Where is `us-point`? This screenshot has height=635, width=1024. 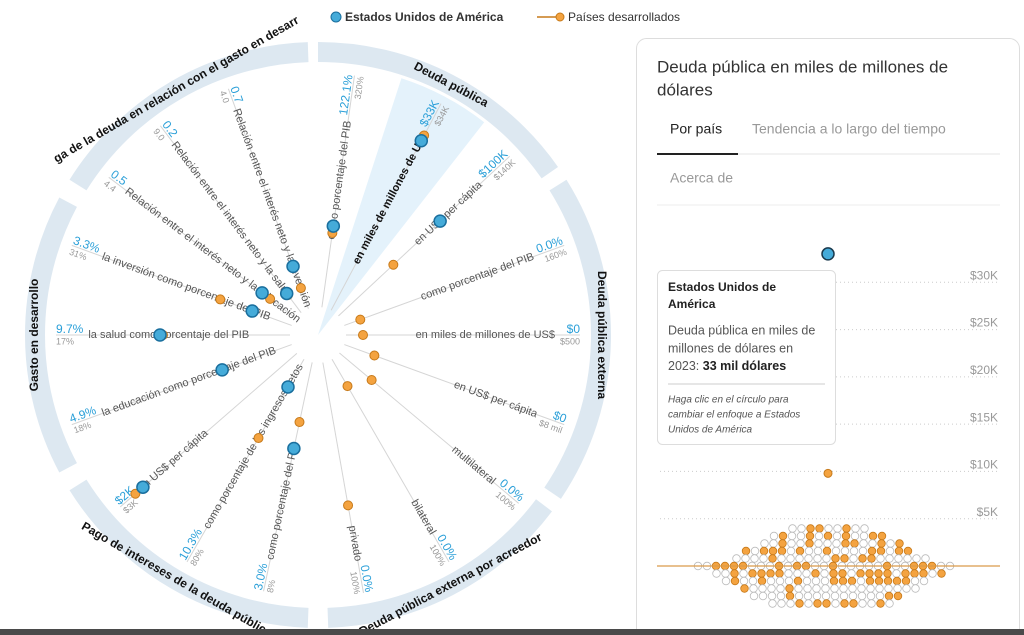 us-point is located at coordinates (828, 254).